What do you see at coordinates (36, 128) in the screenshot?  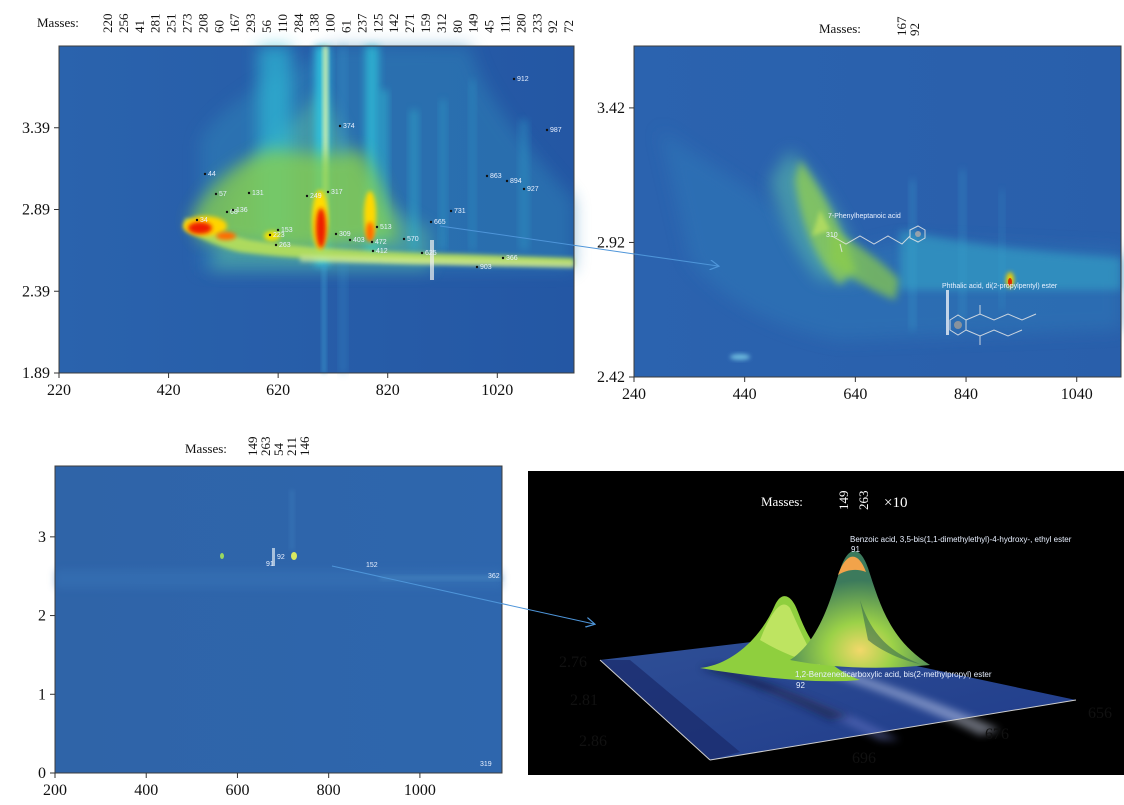 I see `panel-1-ytick-label: 3.39` at bounding box center [36, 128].